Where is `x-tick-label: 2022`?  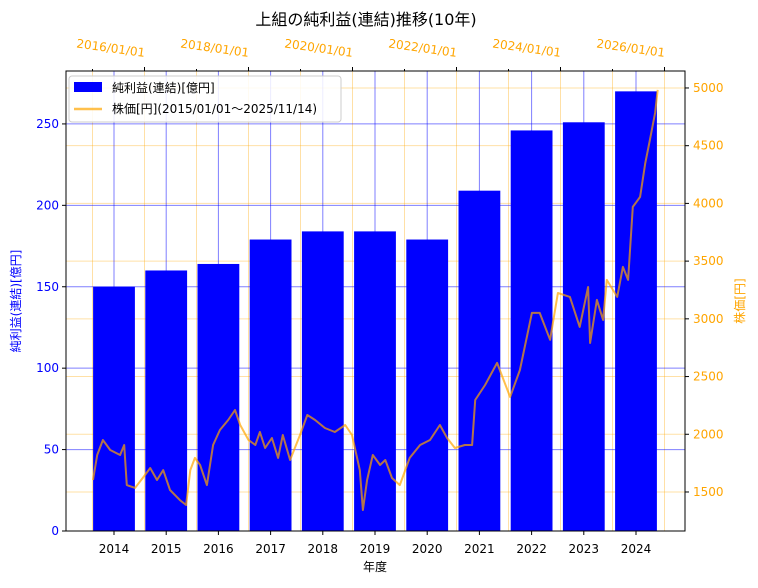
x-tick-label: 2022 is located at coordinates (531, 549).